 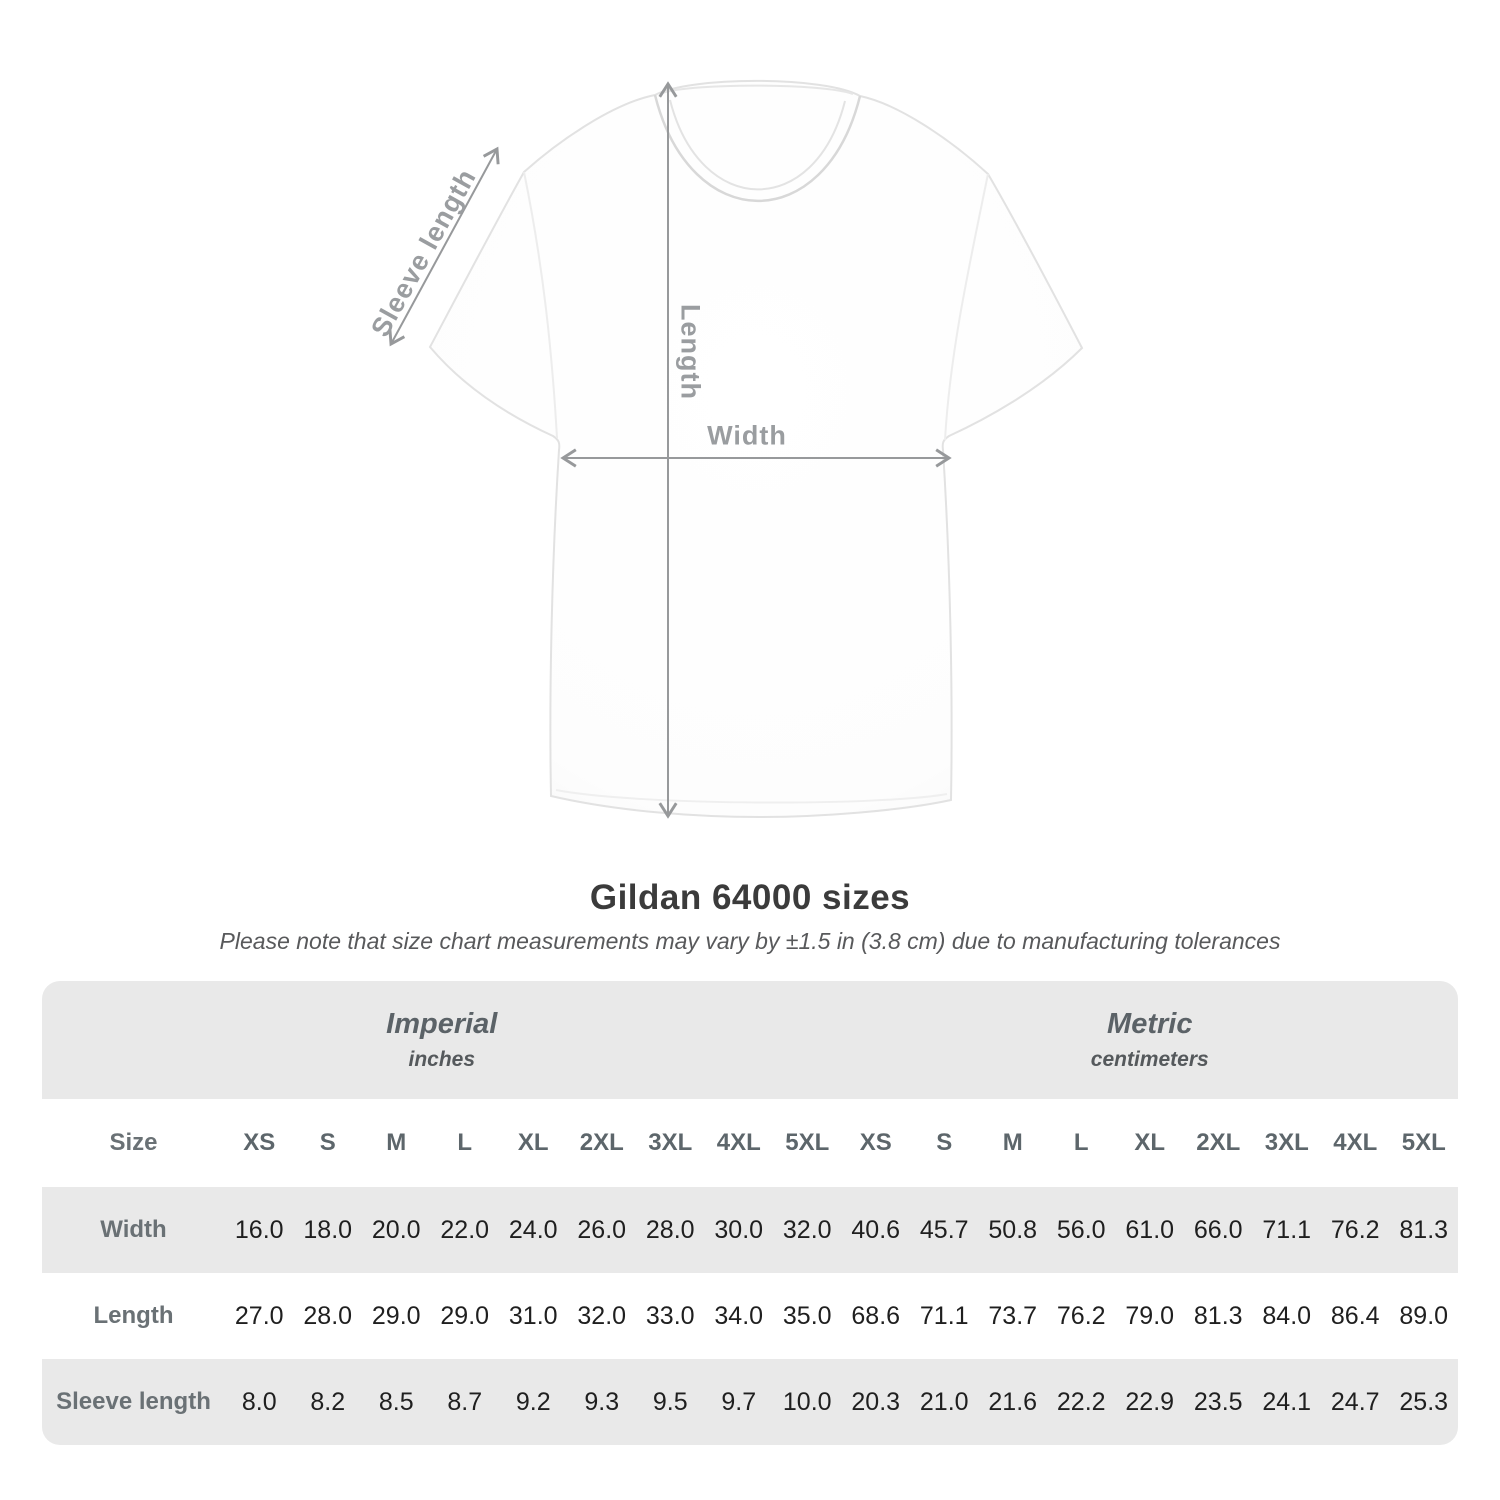 I want to click on cell: 26.0, so click(x=601, y=1230).